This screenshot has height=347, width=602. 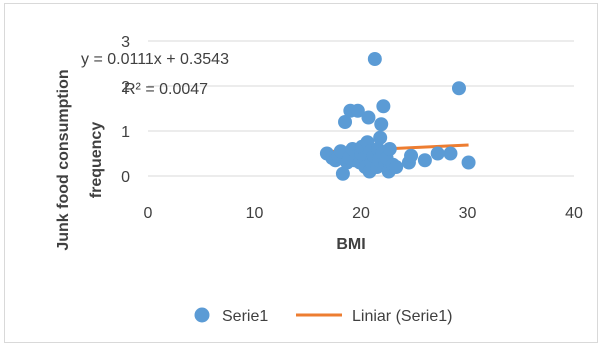 What do you see at coordinates (202, 315) in the screenshot?
I see `legend-marker-serie1` at bounding box center [202, 315].